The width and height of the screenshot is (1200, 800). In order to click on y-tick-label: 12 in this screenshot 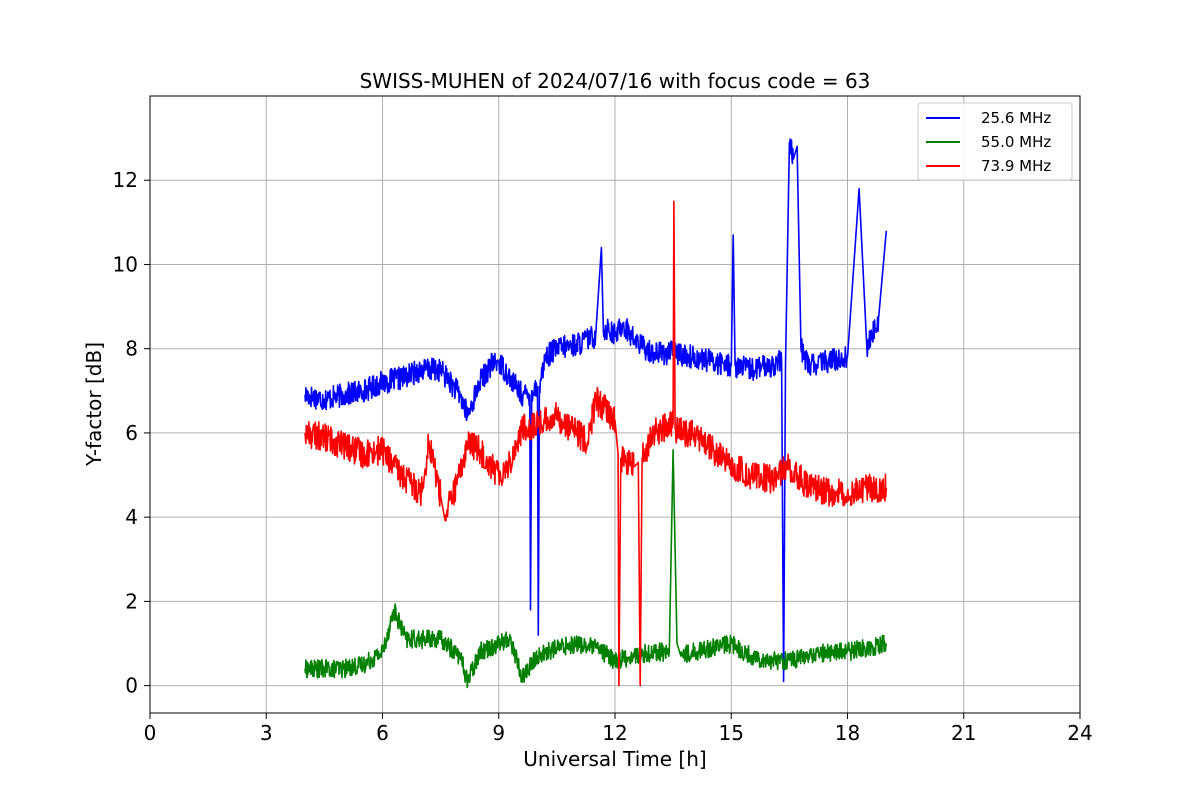, I will do `click(125, 180)`.